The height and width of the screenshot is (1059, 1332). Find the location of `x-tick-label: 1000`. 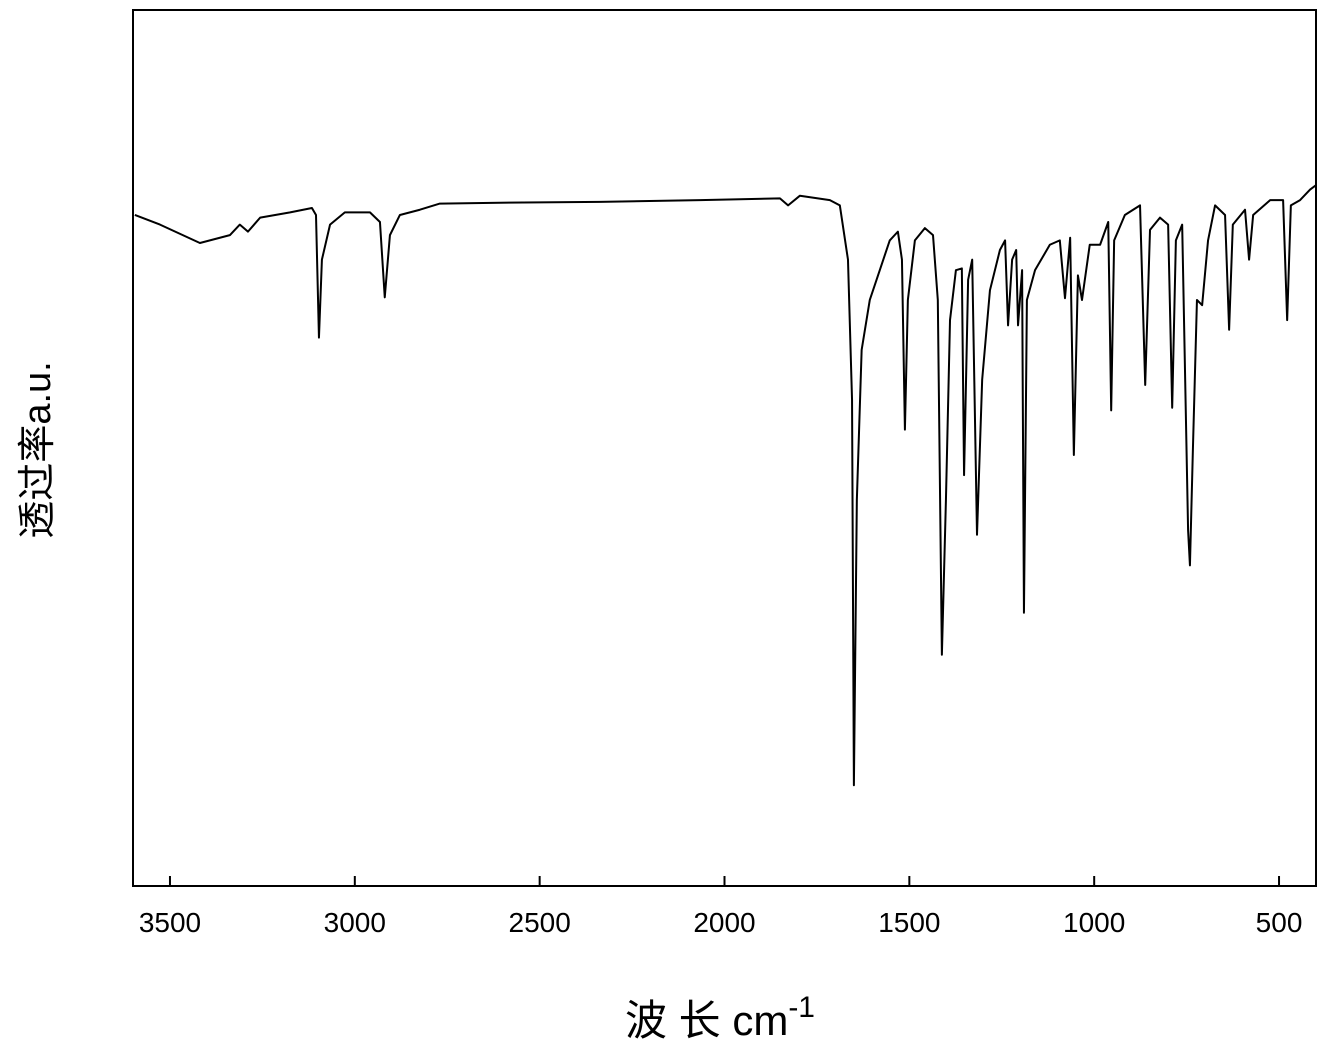

x-tick-label: 1000 is located at coordinates (1094, 922).